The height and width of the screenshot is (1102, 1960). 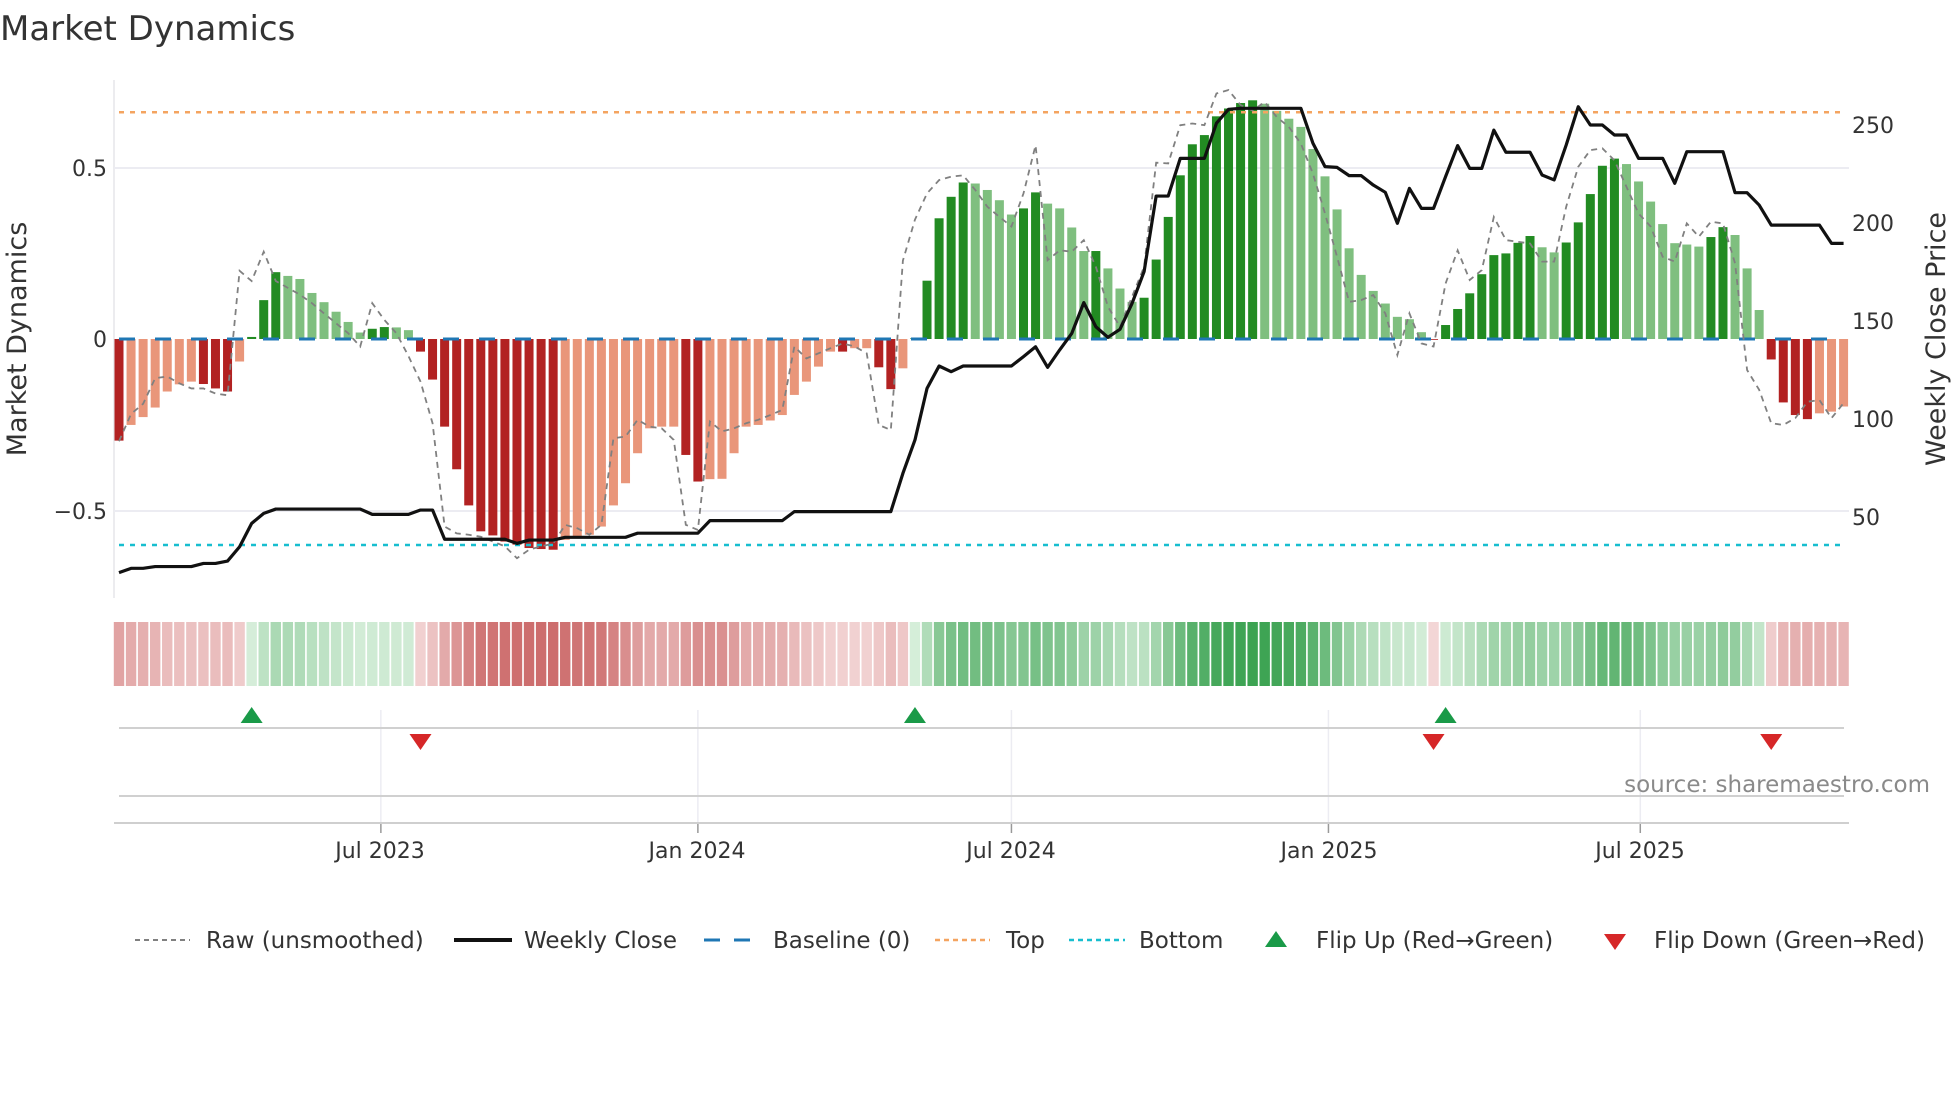 I want to click on legend-item-top: Top, so click(x=990, y=941).